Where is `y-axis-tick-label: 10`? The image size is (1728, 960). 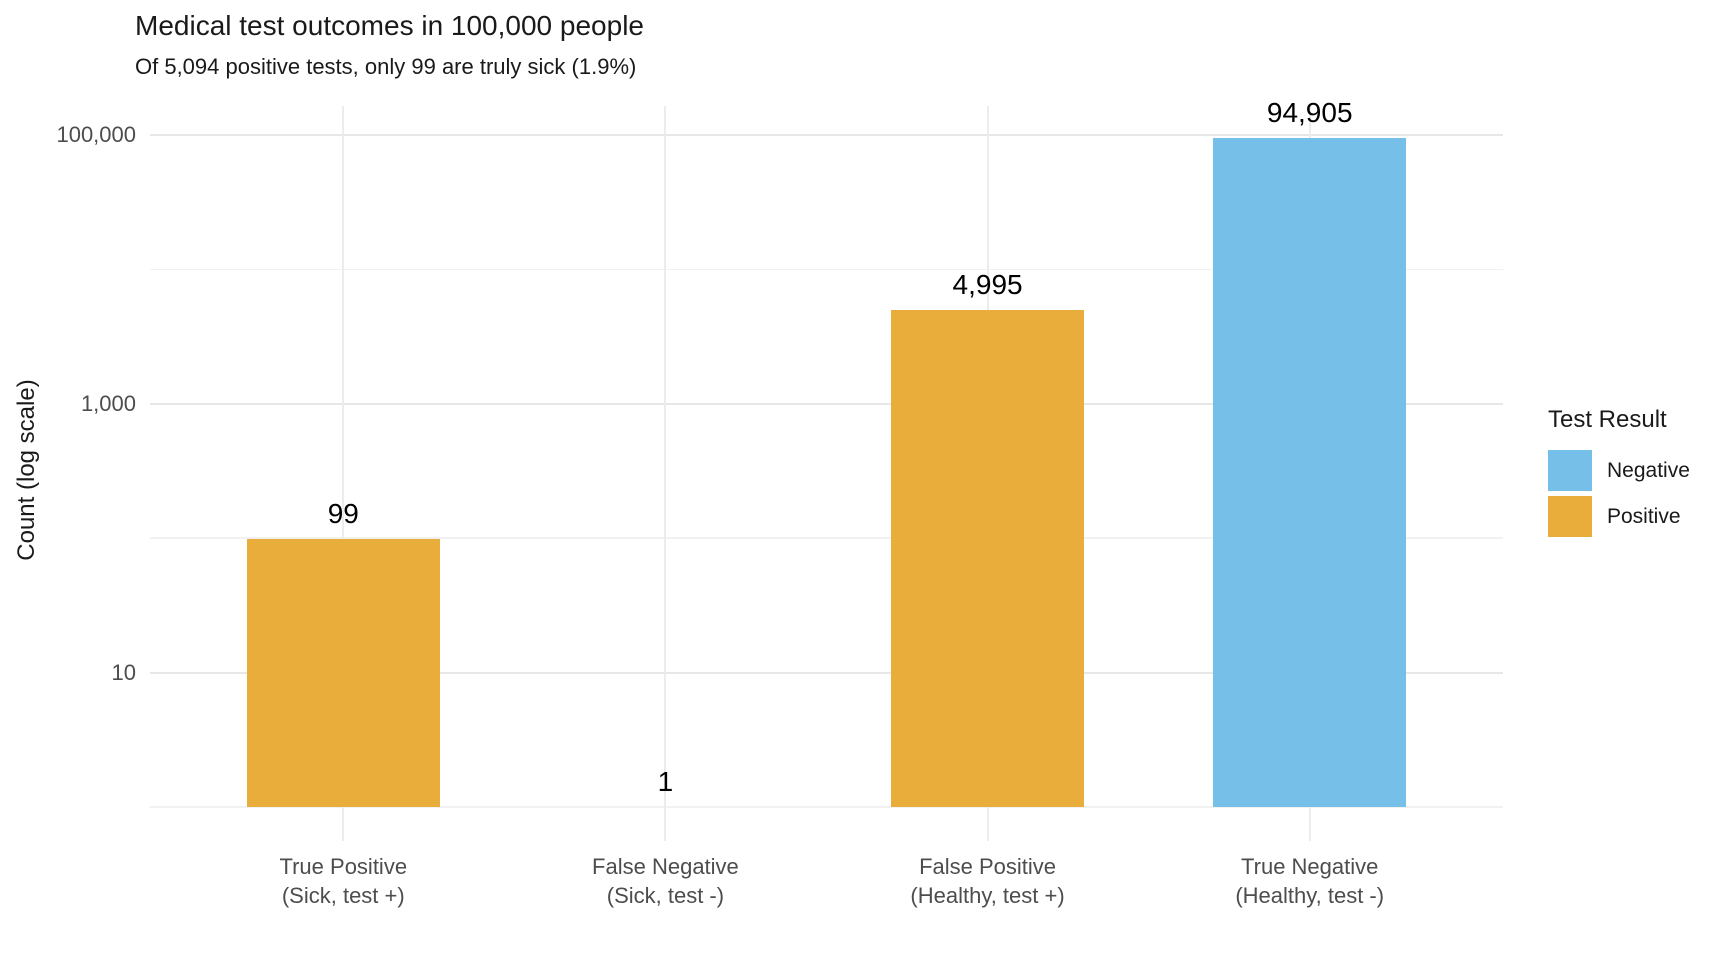 y-axis-tick-label: 10 is located at coordinates (123, 672).